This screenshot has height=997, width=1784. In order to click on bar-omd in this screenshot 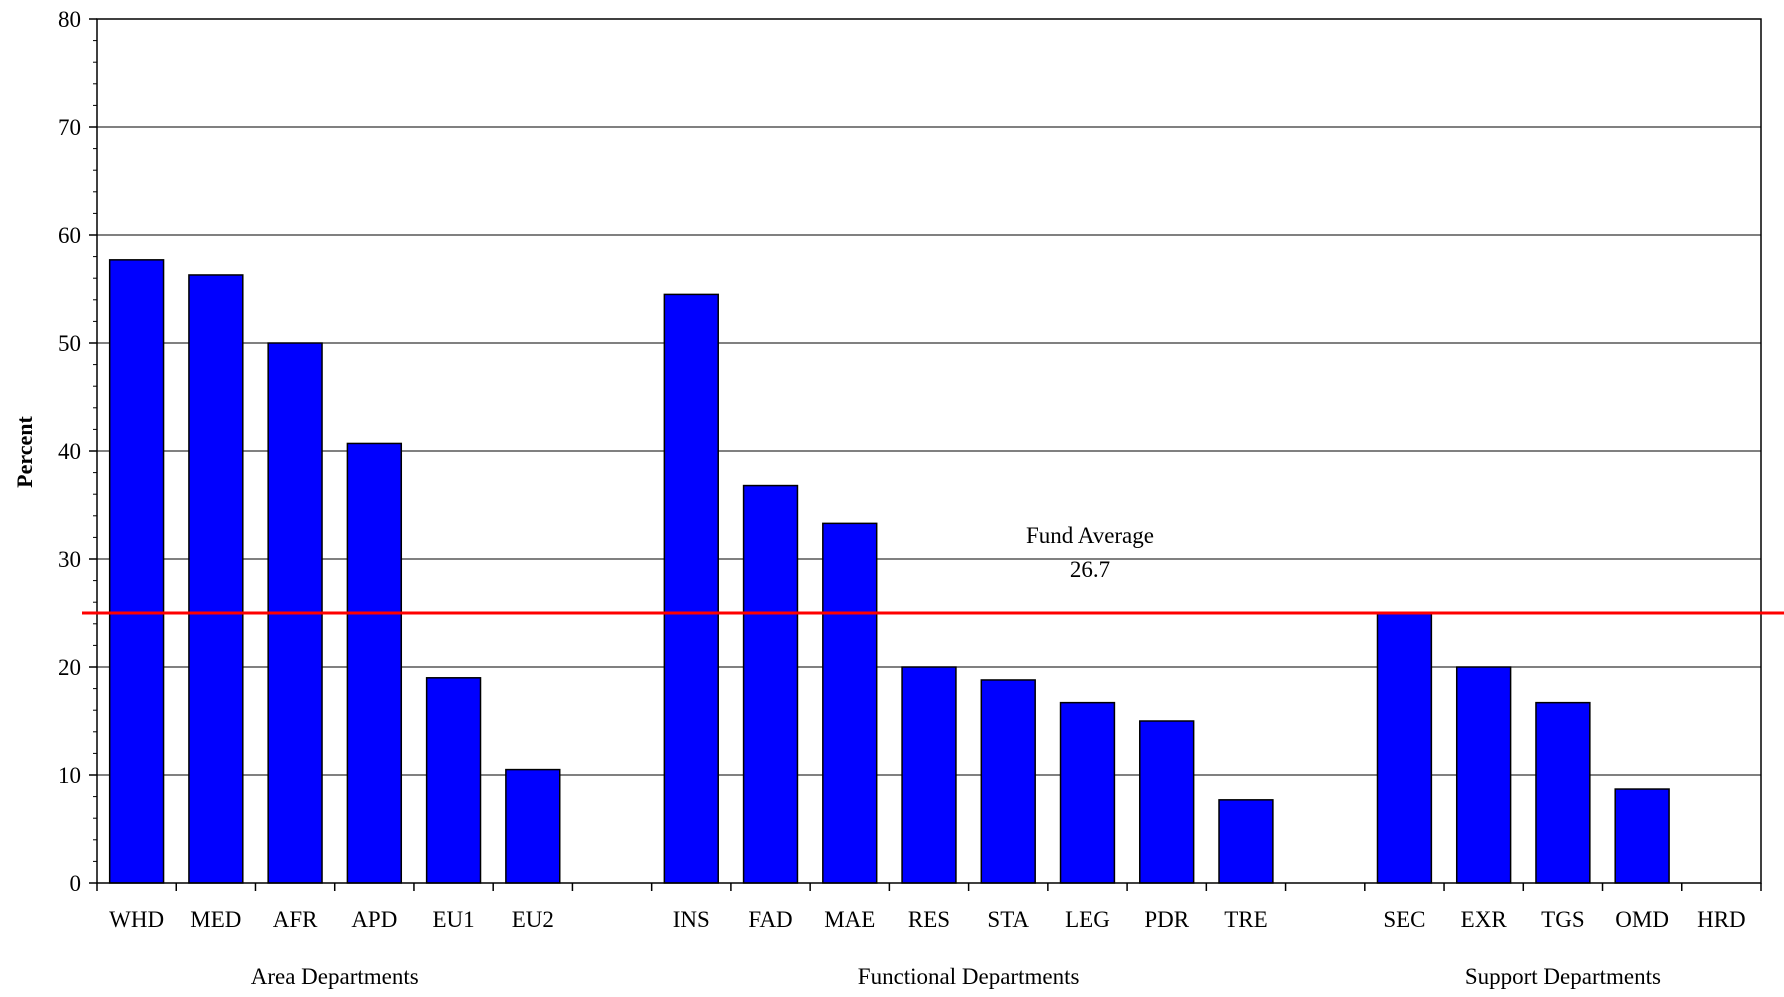, I will do `click(1642, 836)`.